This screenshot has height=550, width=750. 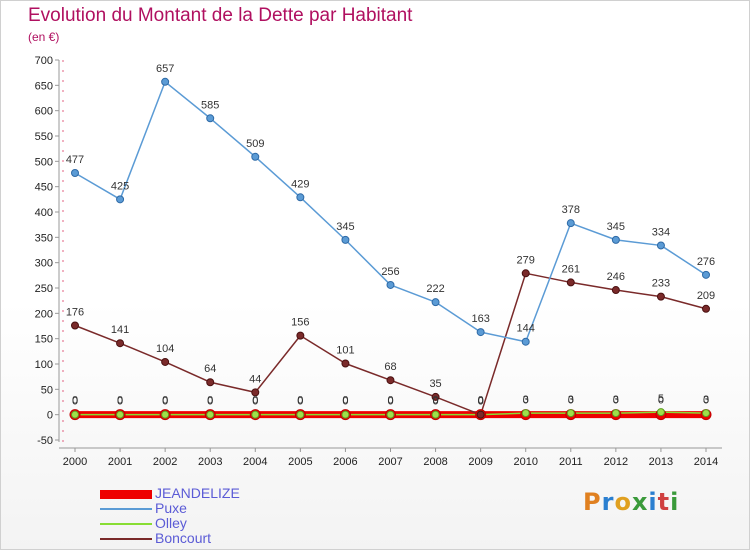 I want to click on y-tick-label: 700, so click(x=44, y=61).